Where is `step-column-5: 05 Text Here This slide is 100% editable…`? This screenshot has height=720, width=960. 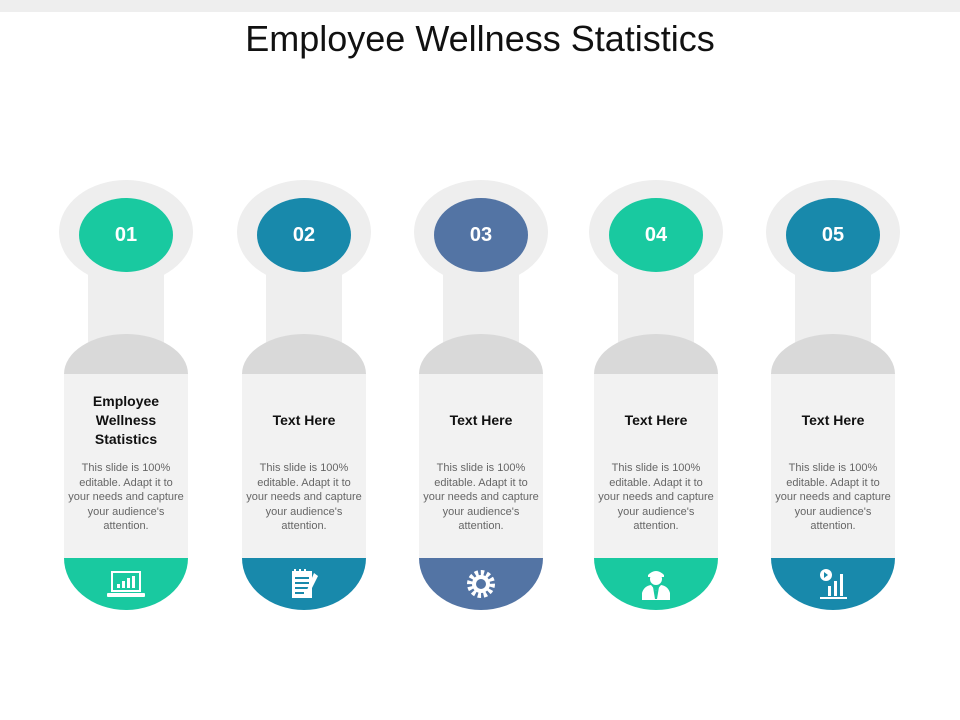 step-column-5: 05 Text Here This slide is 100% editable… is located at coordinates (833, 400).